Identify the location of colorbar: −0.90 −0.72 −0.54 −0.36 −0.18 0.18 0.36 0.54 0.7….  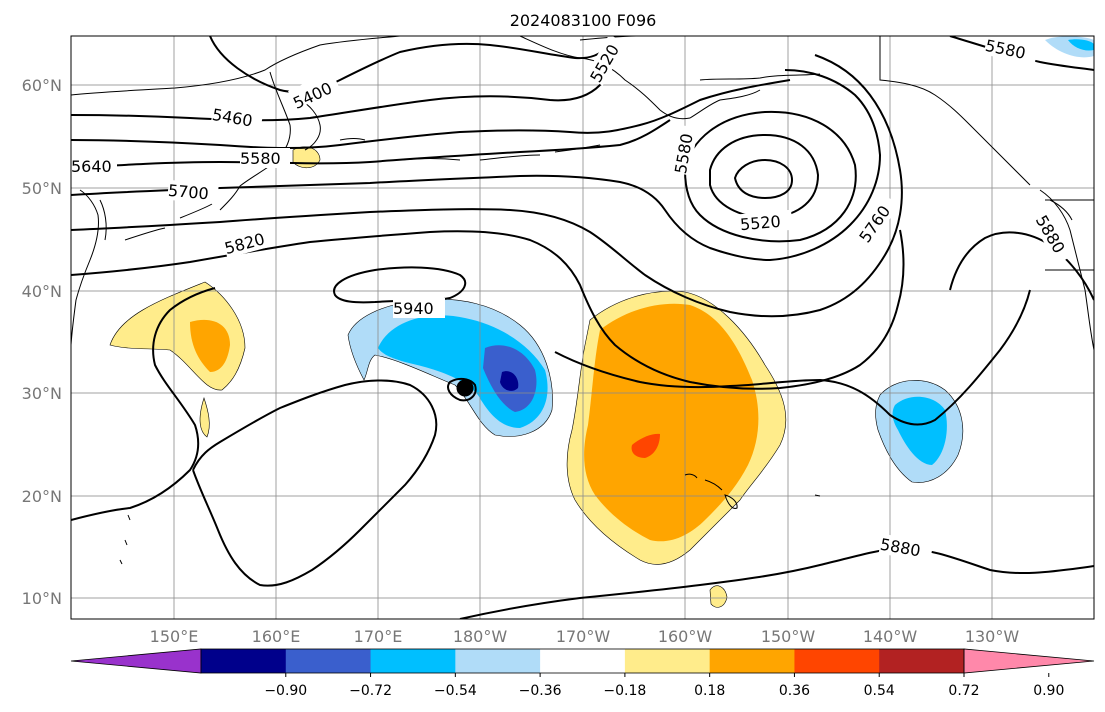
(582, 673).